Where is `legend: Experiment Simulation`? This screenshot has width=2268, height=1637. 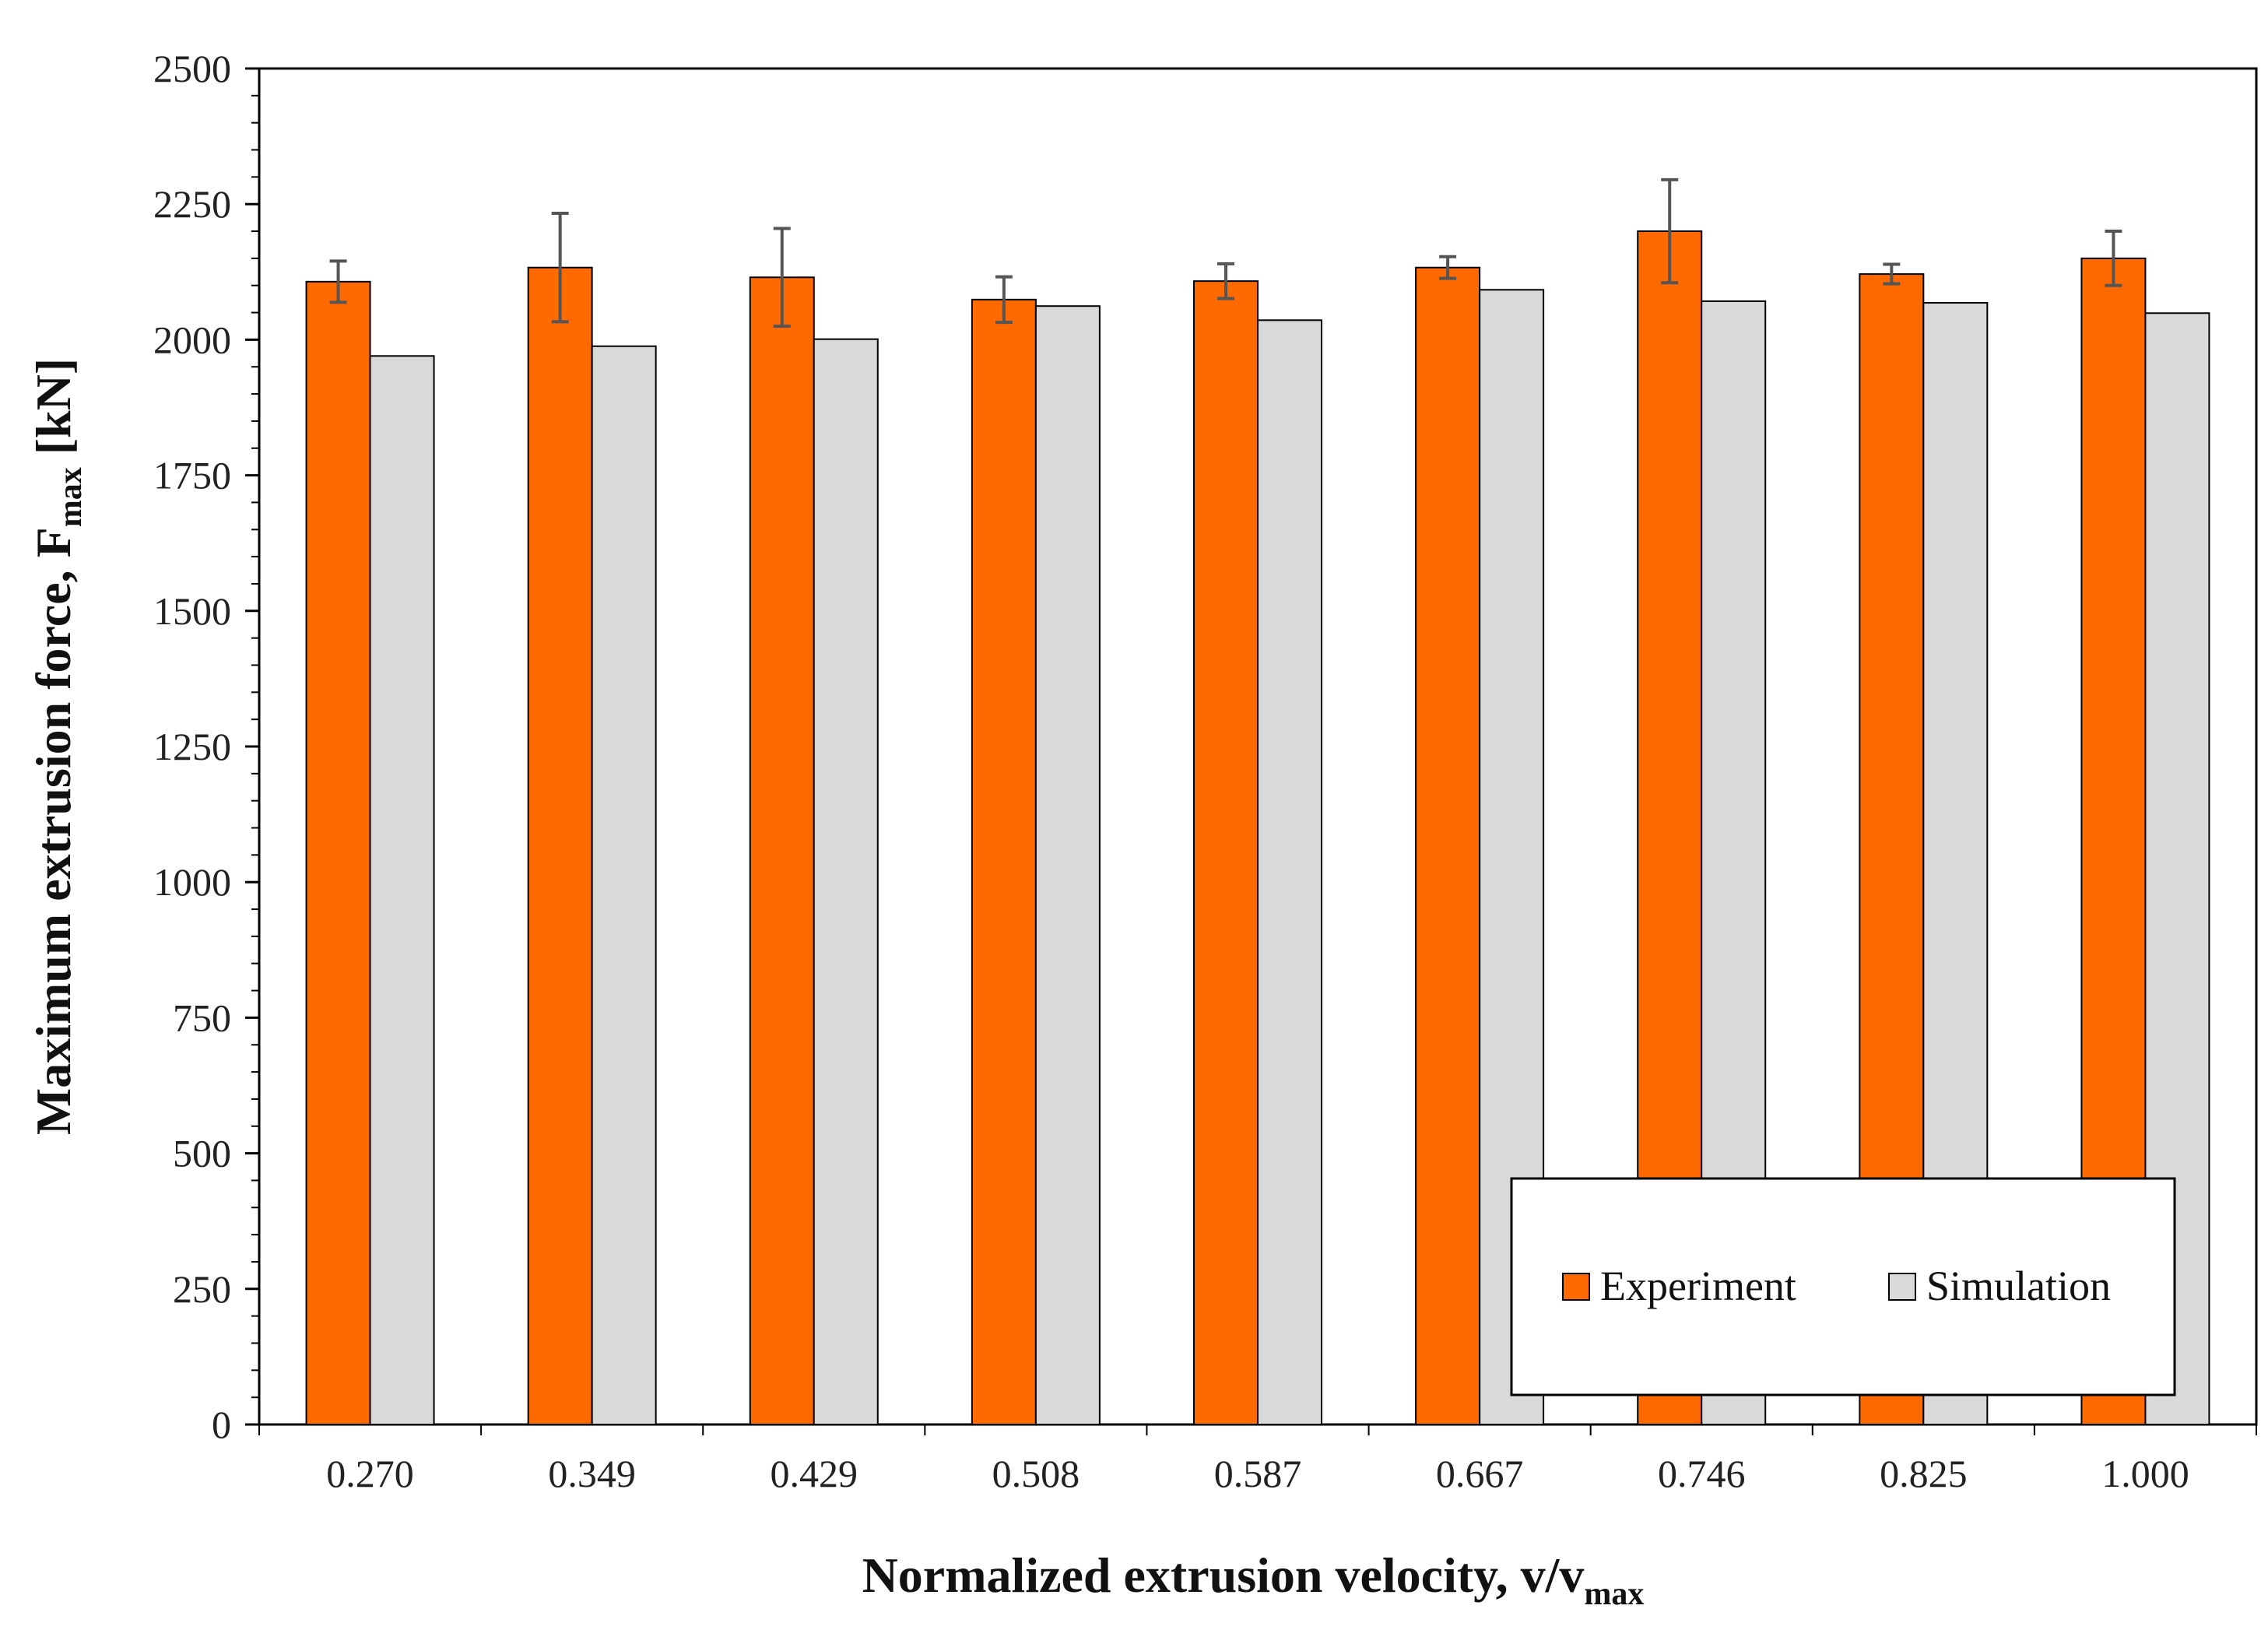 legend: Experiment Simulation is located at coordinates (1843, 1286).